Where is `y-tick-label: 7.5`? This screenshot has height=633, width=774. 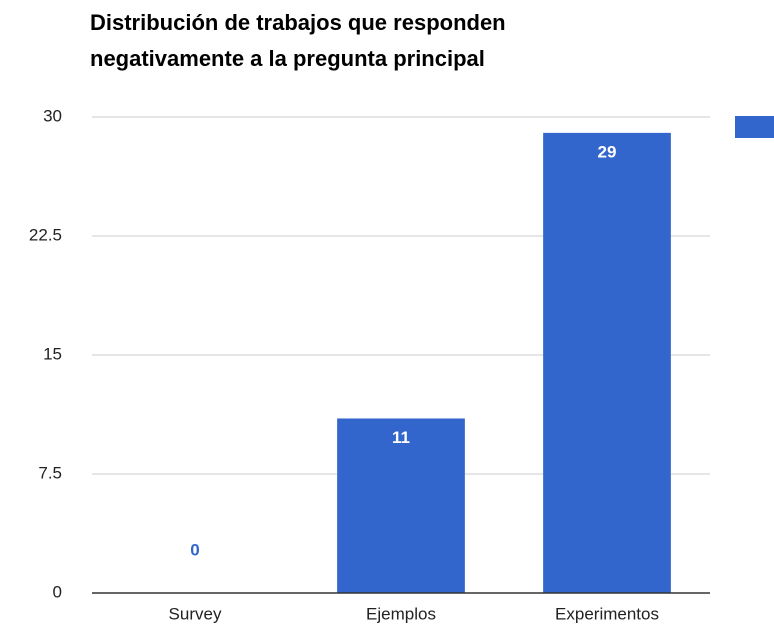
y-tick-label: 7.5 is located at coordinates (50, 472).